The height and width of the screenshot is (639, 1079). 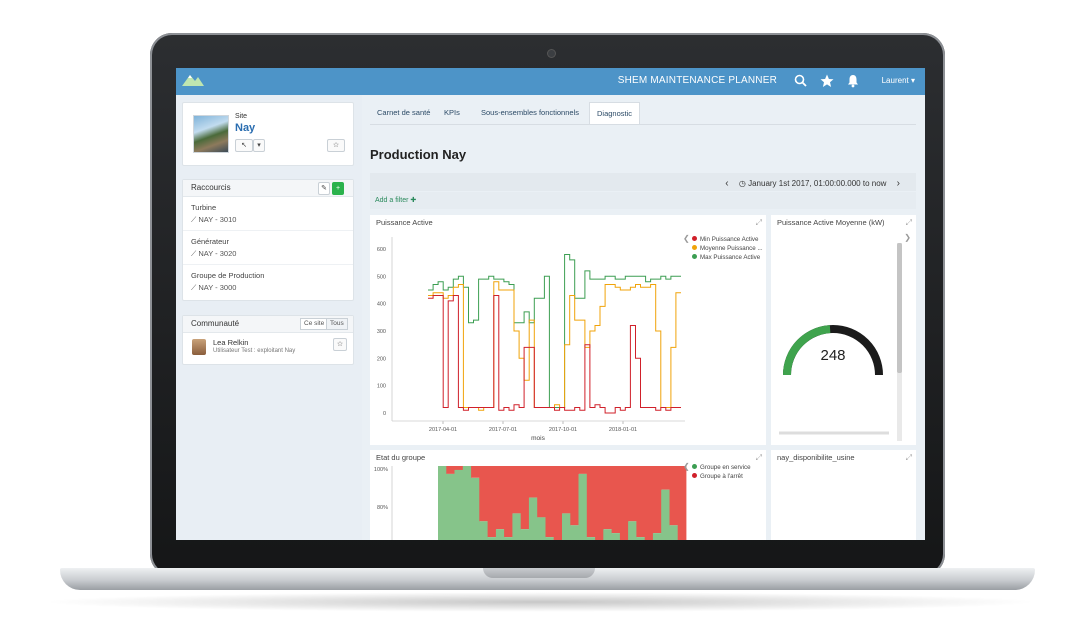 What do you see at coordinates (337, 324) in the screenshot?
I see `filter-all-button: Tous` at bounding box center [337, 324].